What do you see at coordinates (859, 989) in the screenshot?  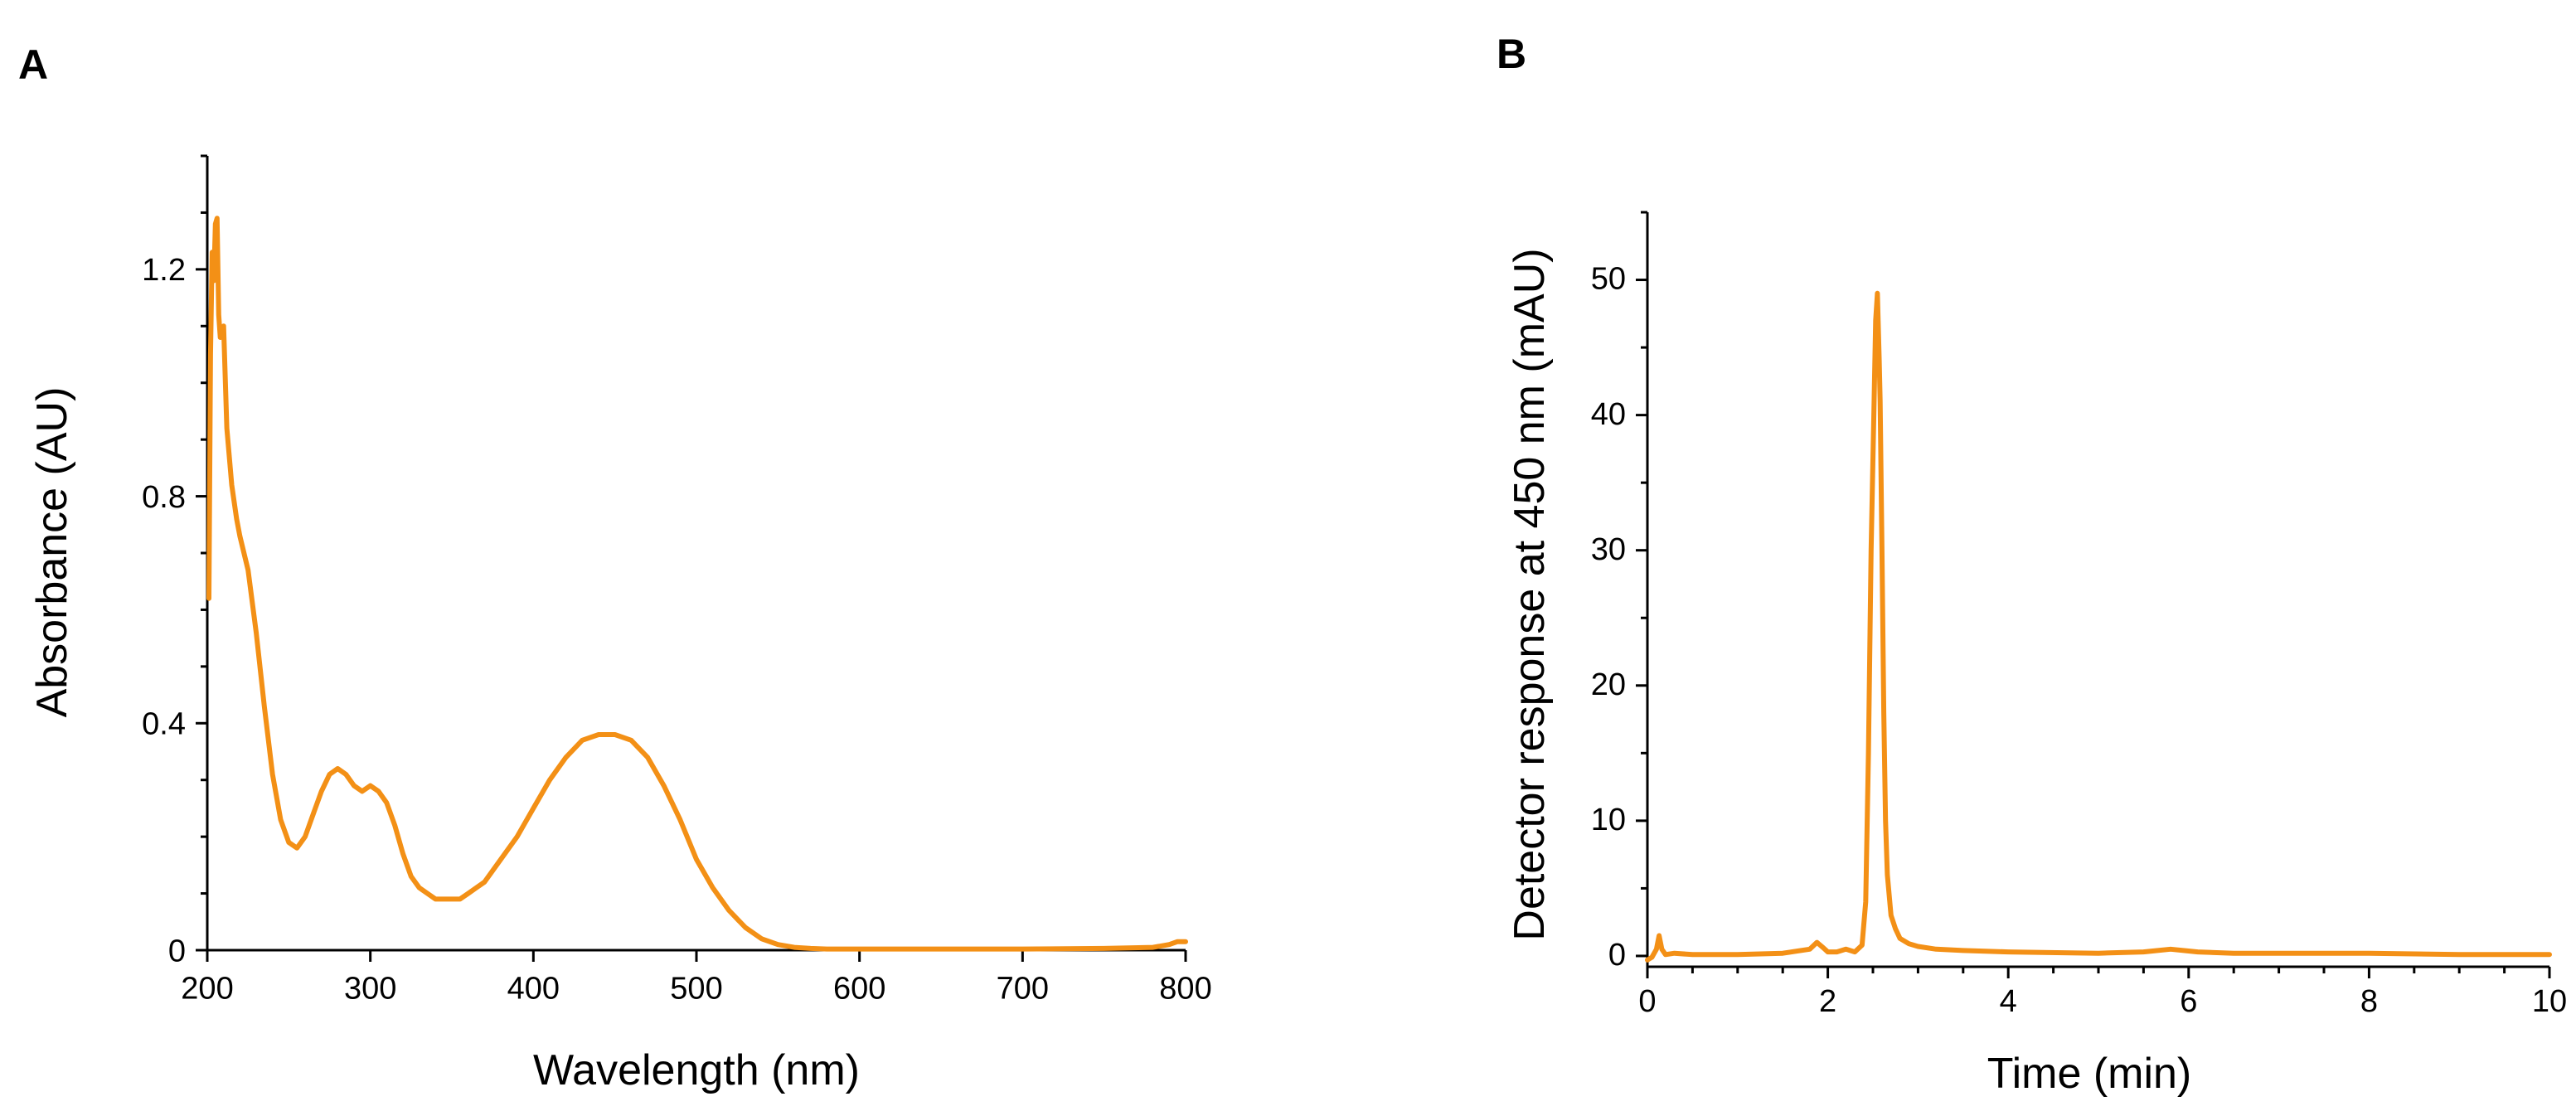 I see `x-tick-label: 600` at bounding box center [859, 989].